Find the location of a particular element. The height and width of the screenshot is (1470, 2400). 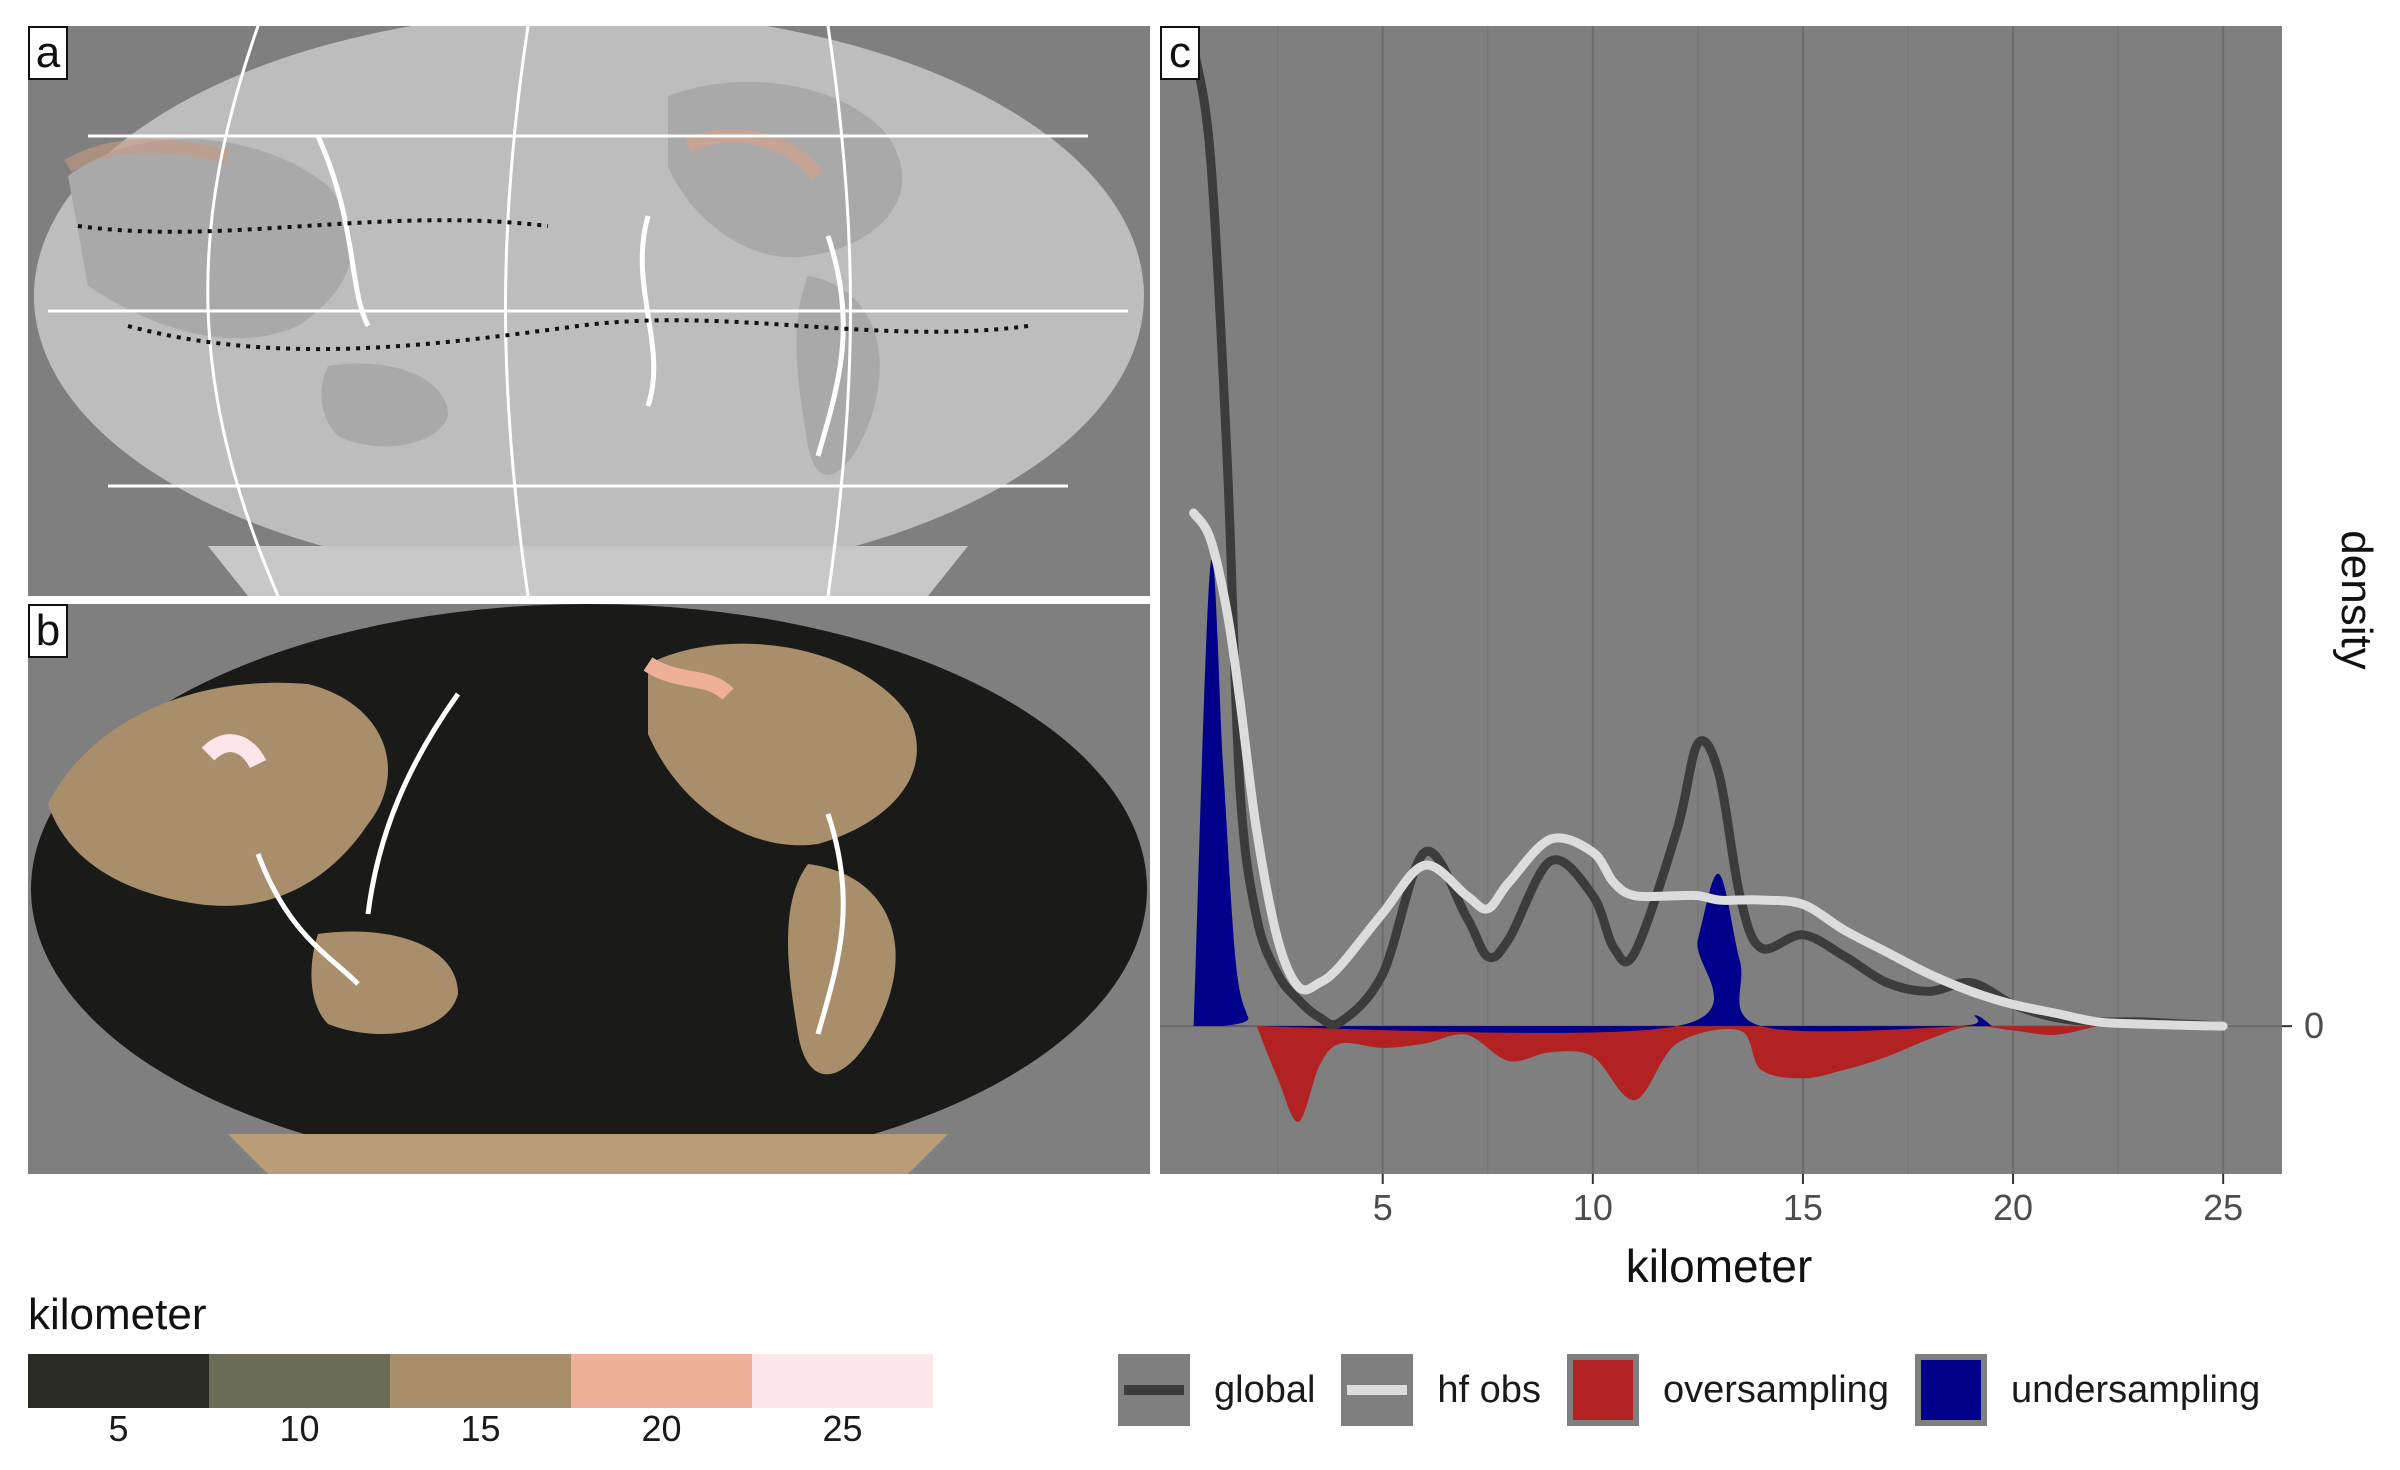

map-a-landmass-america is located at coordinates (785, 169).